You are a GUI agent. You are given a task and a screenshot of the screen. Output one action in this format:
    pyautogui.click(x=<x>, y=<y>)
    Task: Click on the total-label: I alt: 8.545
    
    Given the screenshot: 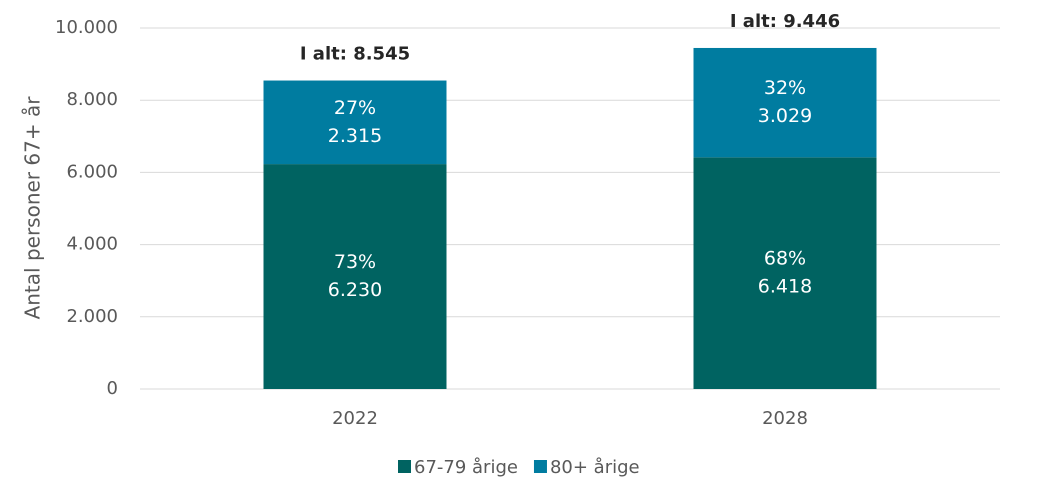 What is the action you would take?
    pyautogui.click(x=355, y=54)
    